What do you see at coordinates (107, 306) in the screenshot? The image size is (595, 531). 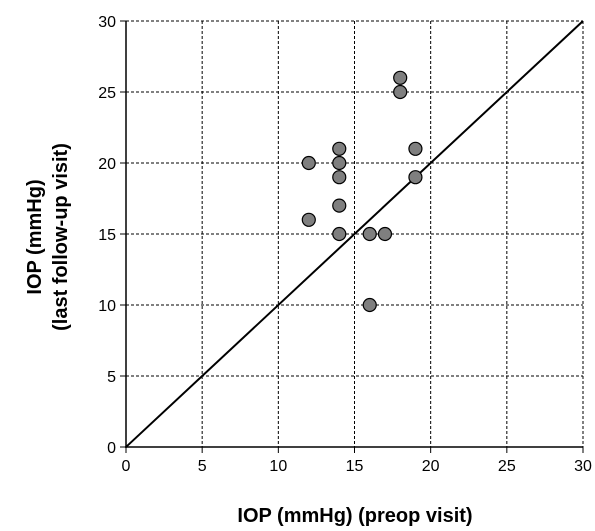 I see `y-tick-label: 10` at bounding box center [107, 306].